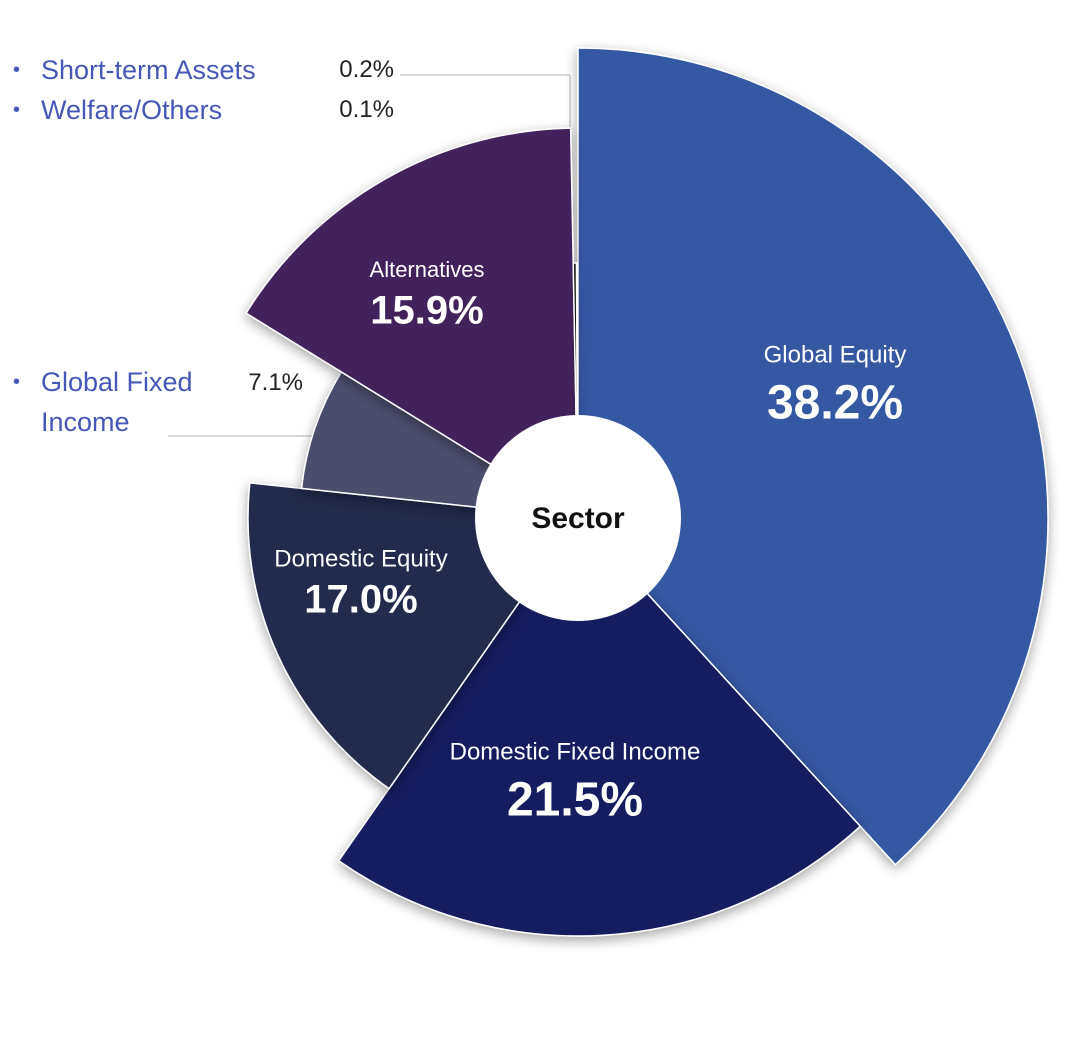  I want to click on slice-label: Alternatives, so click(427, 269).